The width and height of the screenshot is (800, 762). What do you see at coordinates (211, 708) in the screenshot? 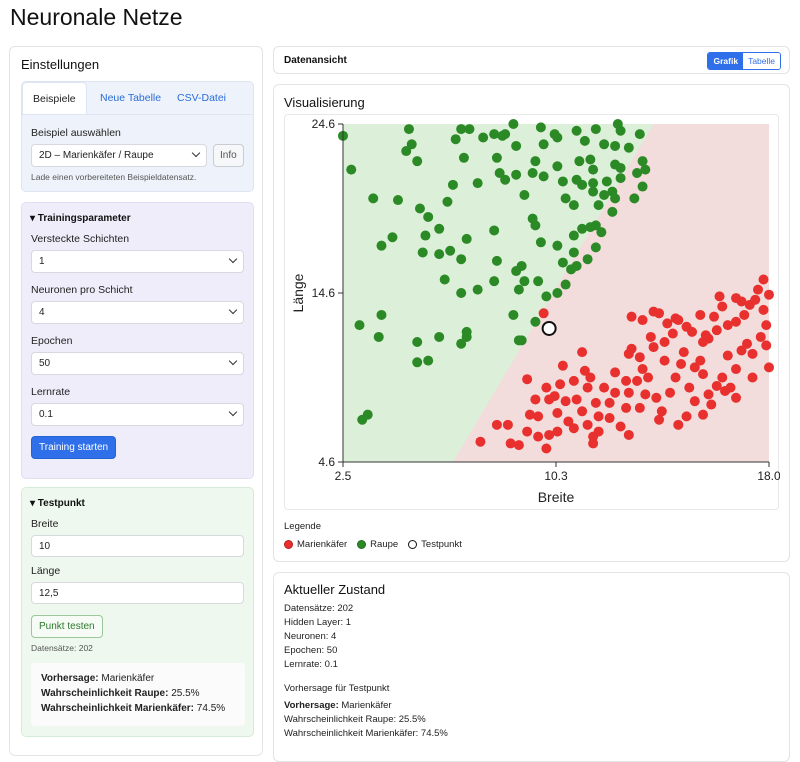
I see `prob-mk-value: 74.5%` at bounding box center [211, 708].